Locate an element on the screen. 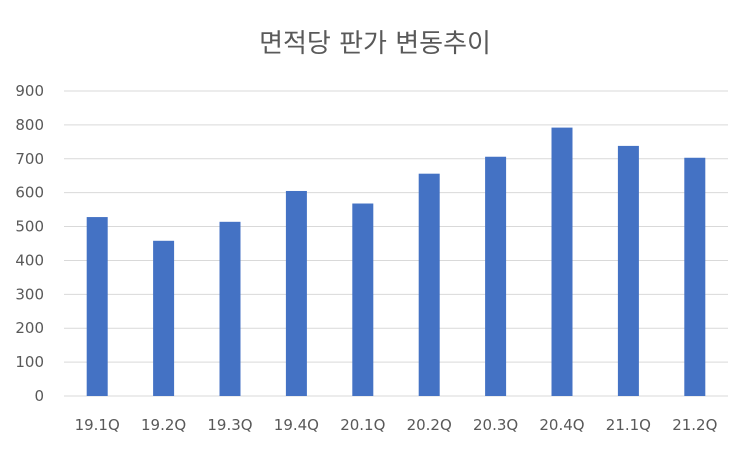 The height and width of the screenshot is (453, 750). x-tick-label: 20.4Q is located at coordinates (561, 425).